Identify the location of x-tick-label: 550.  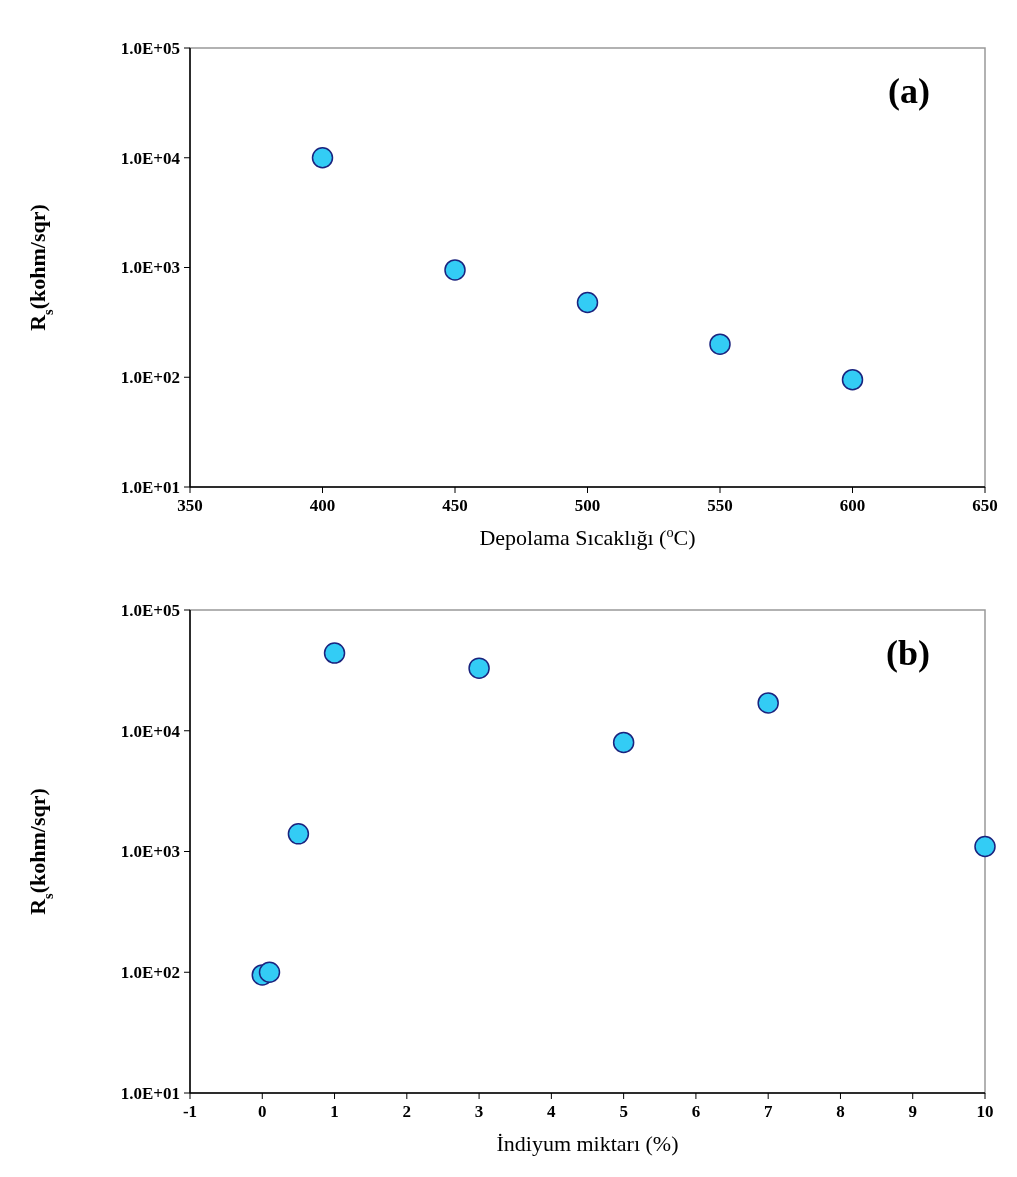
(720, 505).